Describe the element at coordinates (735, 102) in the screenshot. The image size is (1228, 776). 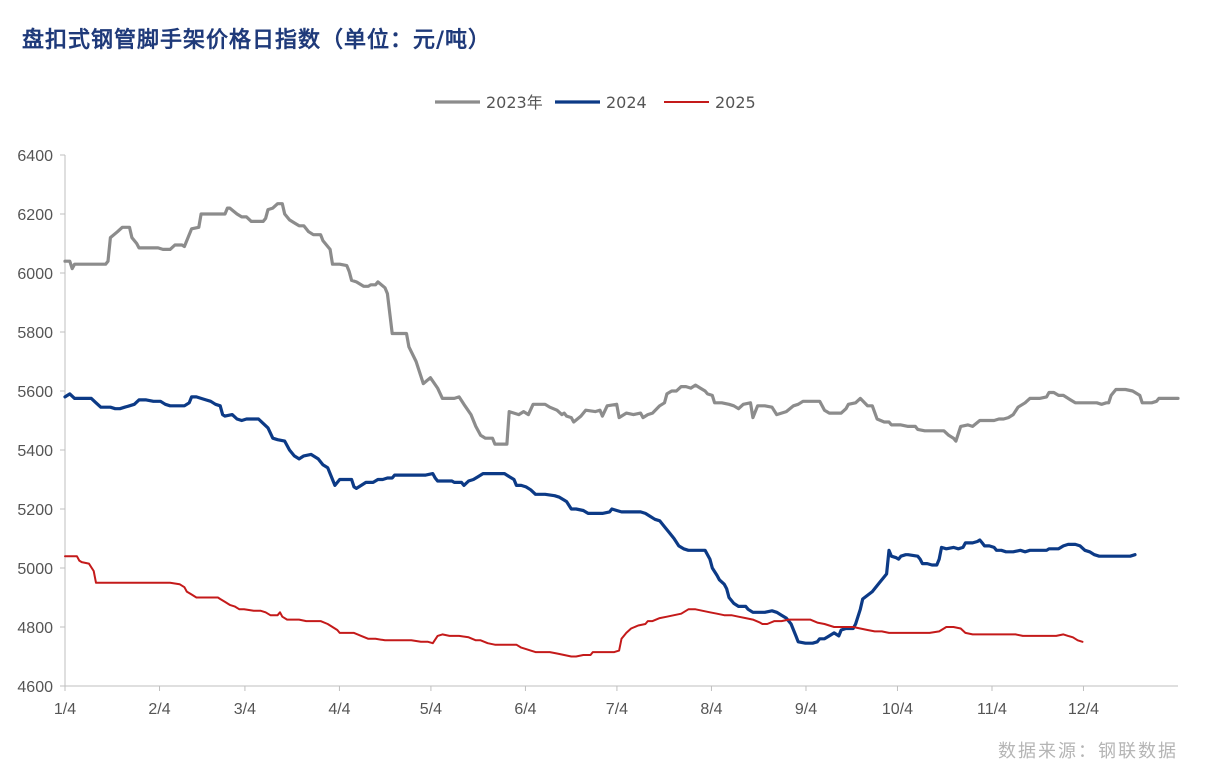
I see `legend-label-3: 2025` at that location.